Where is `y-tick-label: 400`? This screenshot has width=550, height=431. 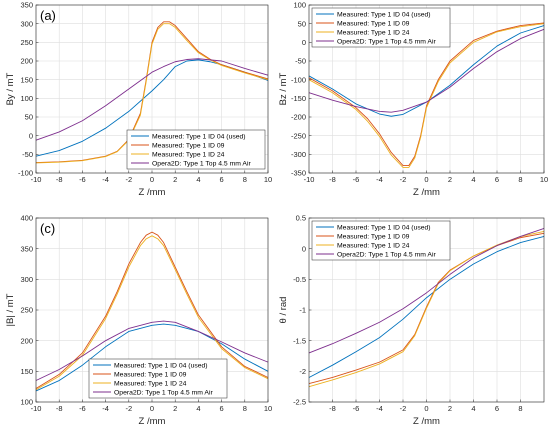
y-tick-label: 400 is located at coordinates (26, 218).